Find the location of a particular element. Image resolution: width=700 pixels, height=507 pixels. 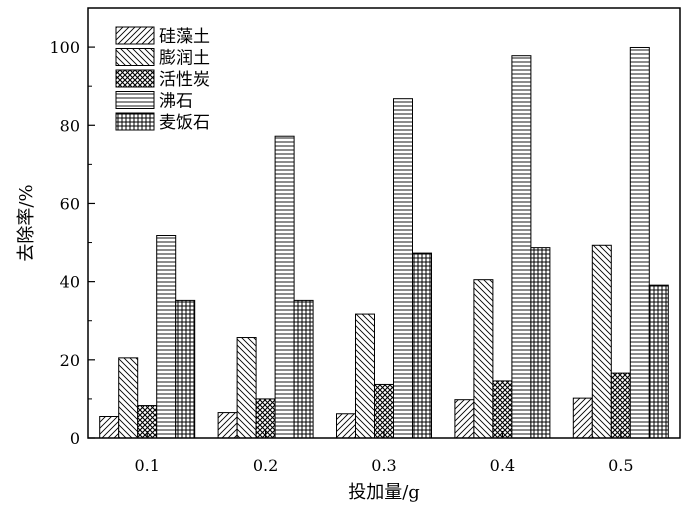

legend-label-diagonal-up: 硅藻土 is located at coordinates (184, 37).